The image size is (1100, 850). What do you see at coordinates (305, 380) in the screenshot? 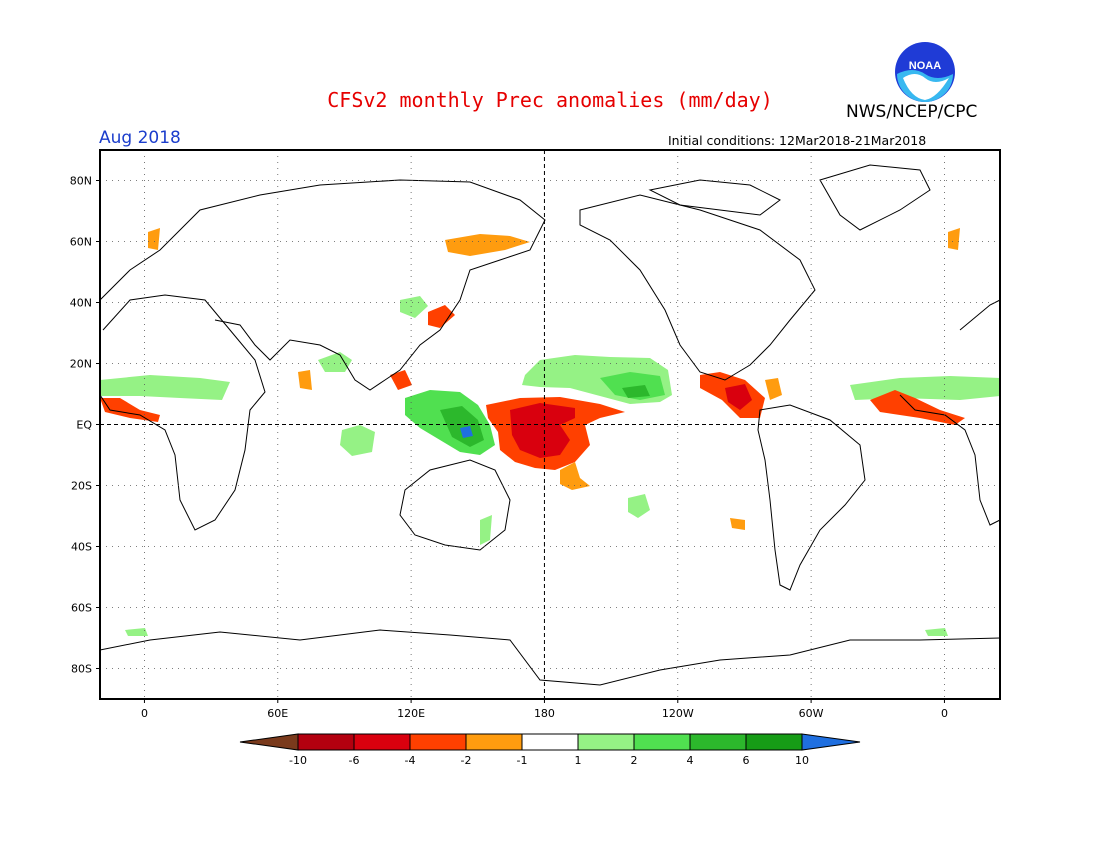
I see `dry-anomaly-india` at bounding box center [305, 380].